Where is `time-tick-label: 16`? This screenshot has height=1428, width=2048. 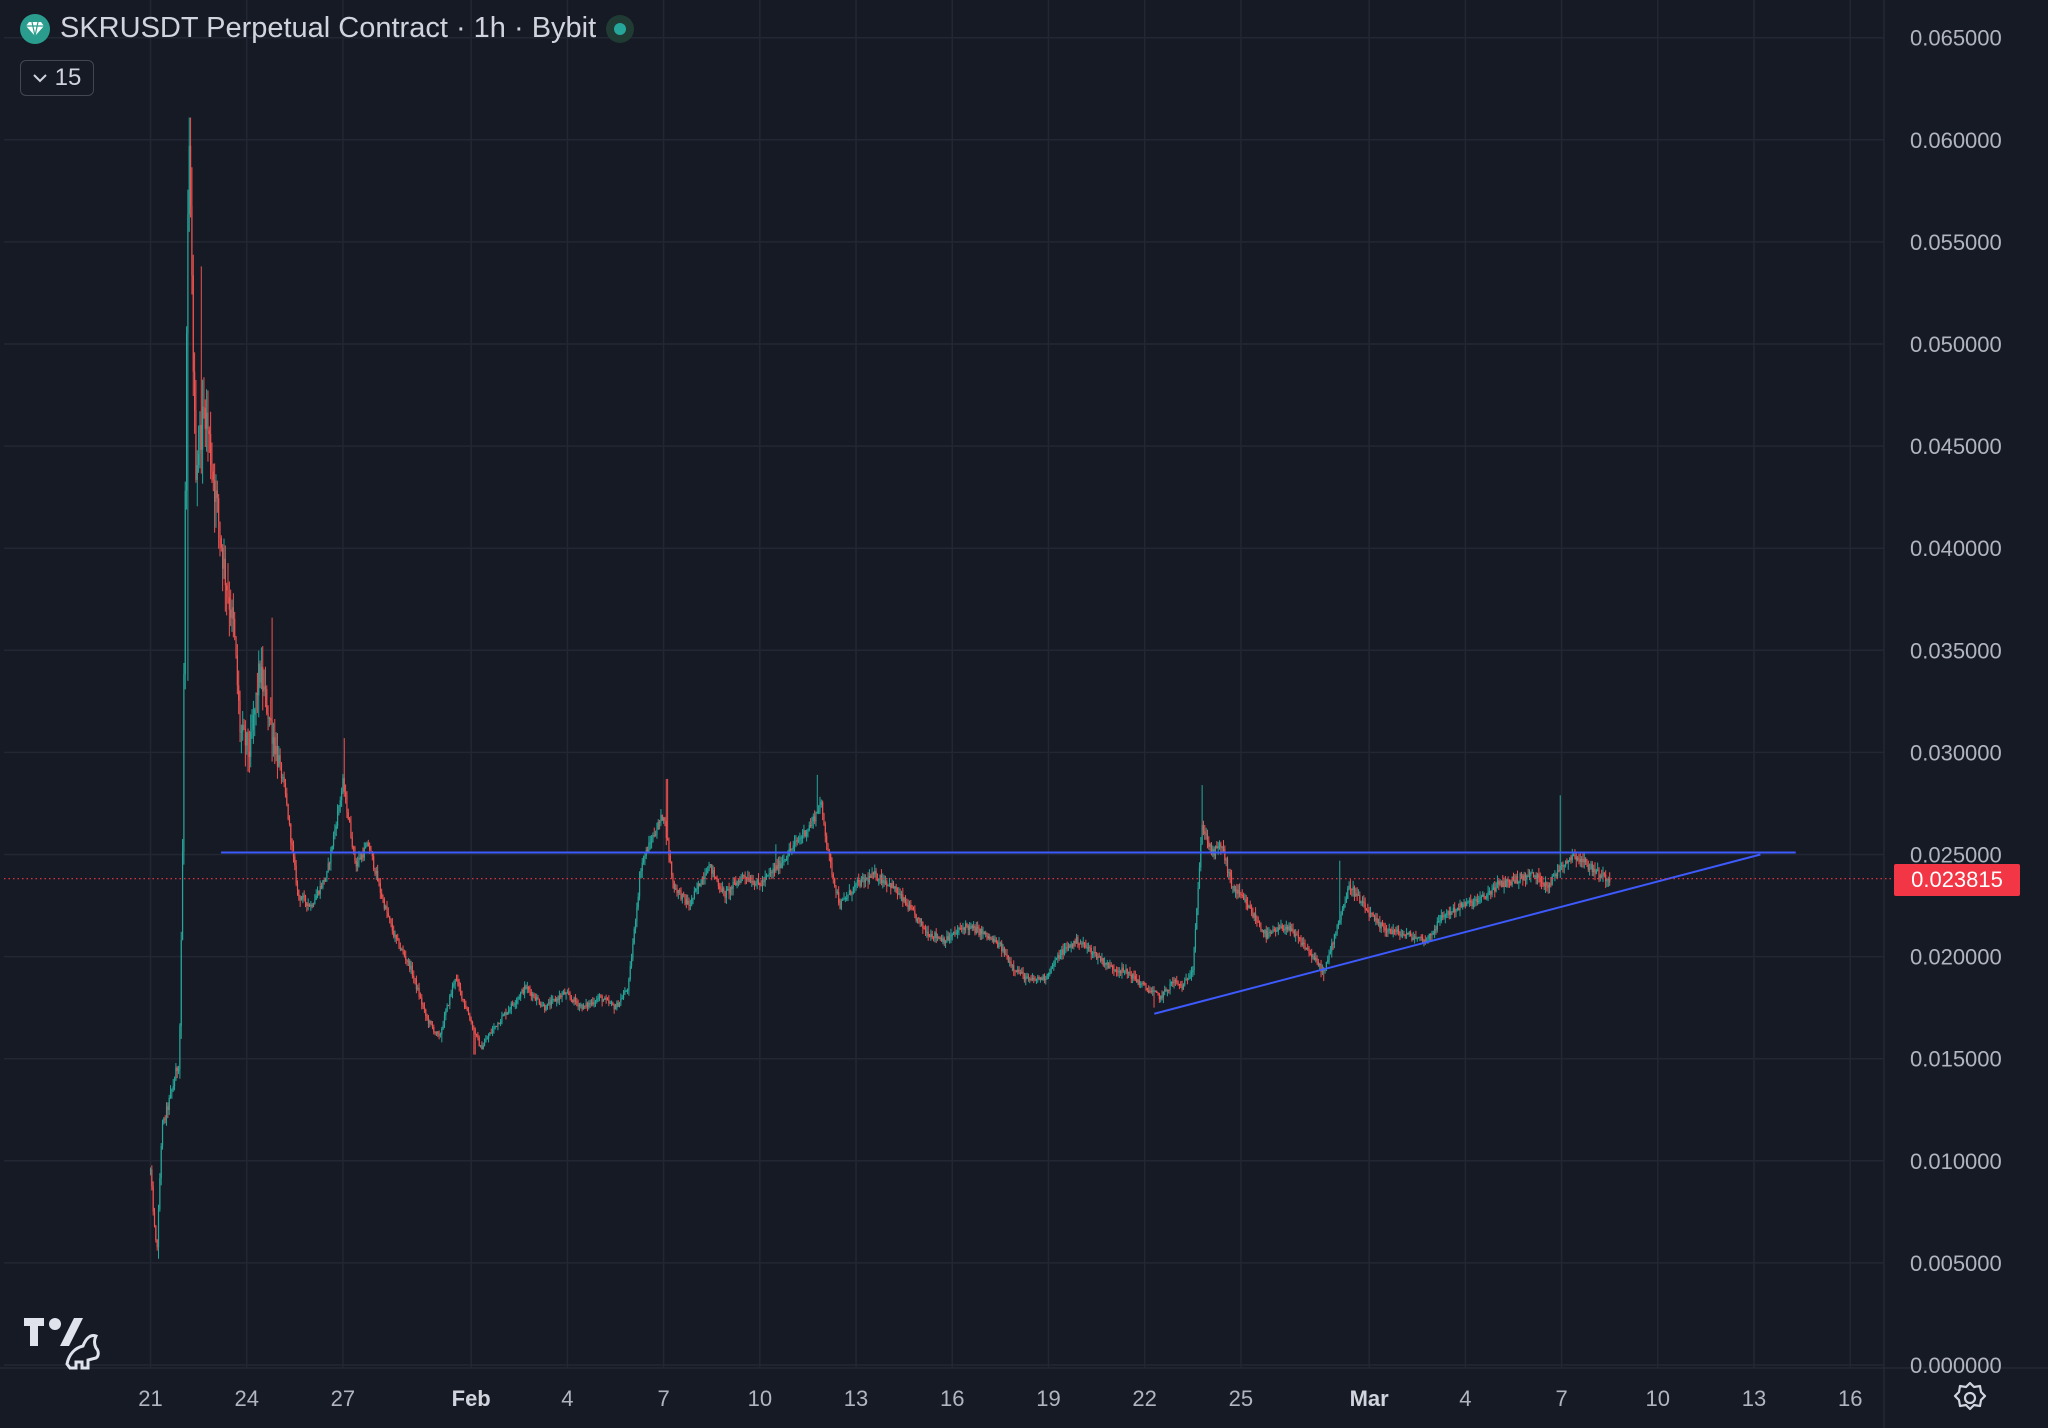 time-tick-label: 16 is located at coordinates (1850, 1398).